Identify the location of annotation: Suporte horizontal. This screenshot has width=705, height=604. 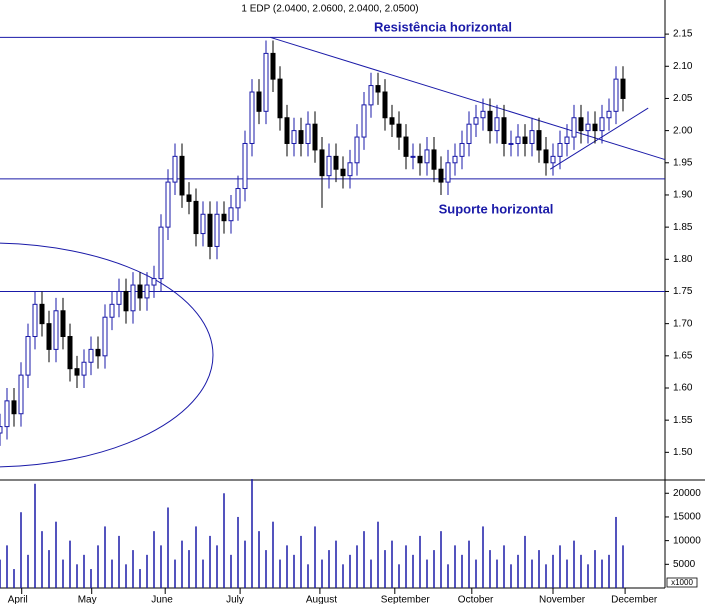
(496, 208).